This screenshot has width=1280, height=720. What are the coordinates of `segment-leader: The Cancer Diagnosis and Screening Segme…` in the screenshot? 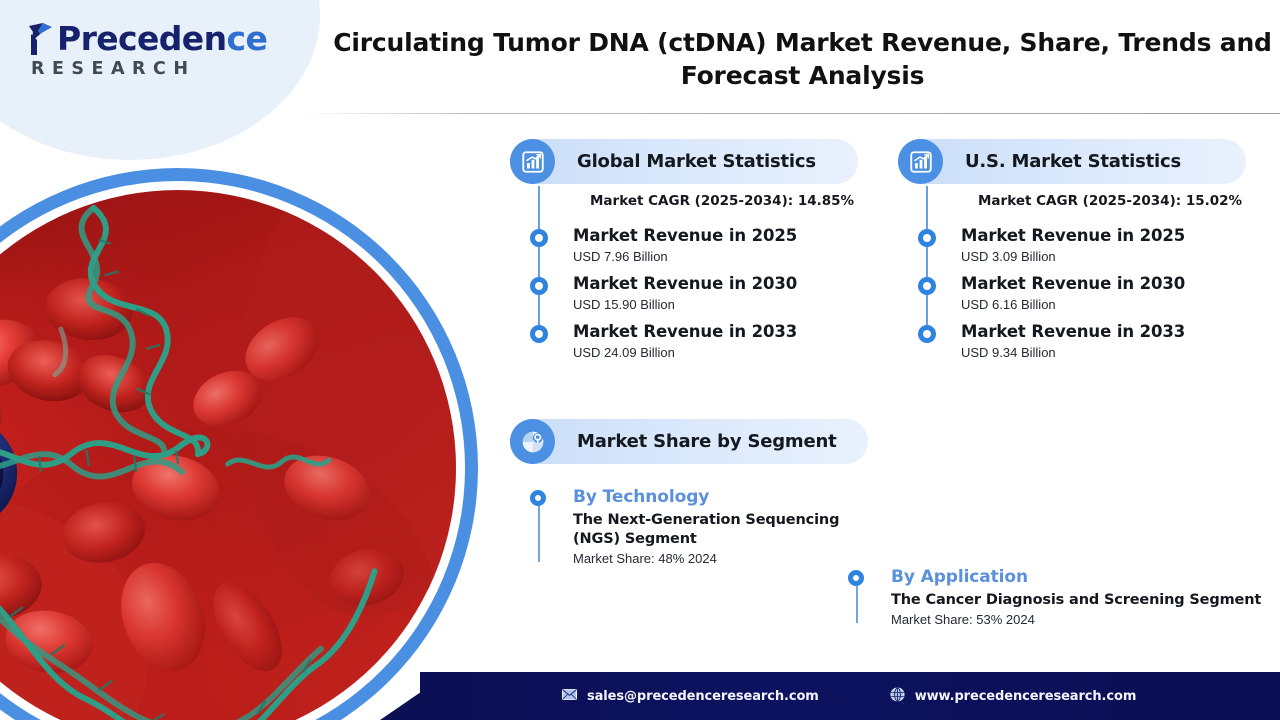 It's located at (1076, 600).